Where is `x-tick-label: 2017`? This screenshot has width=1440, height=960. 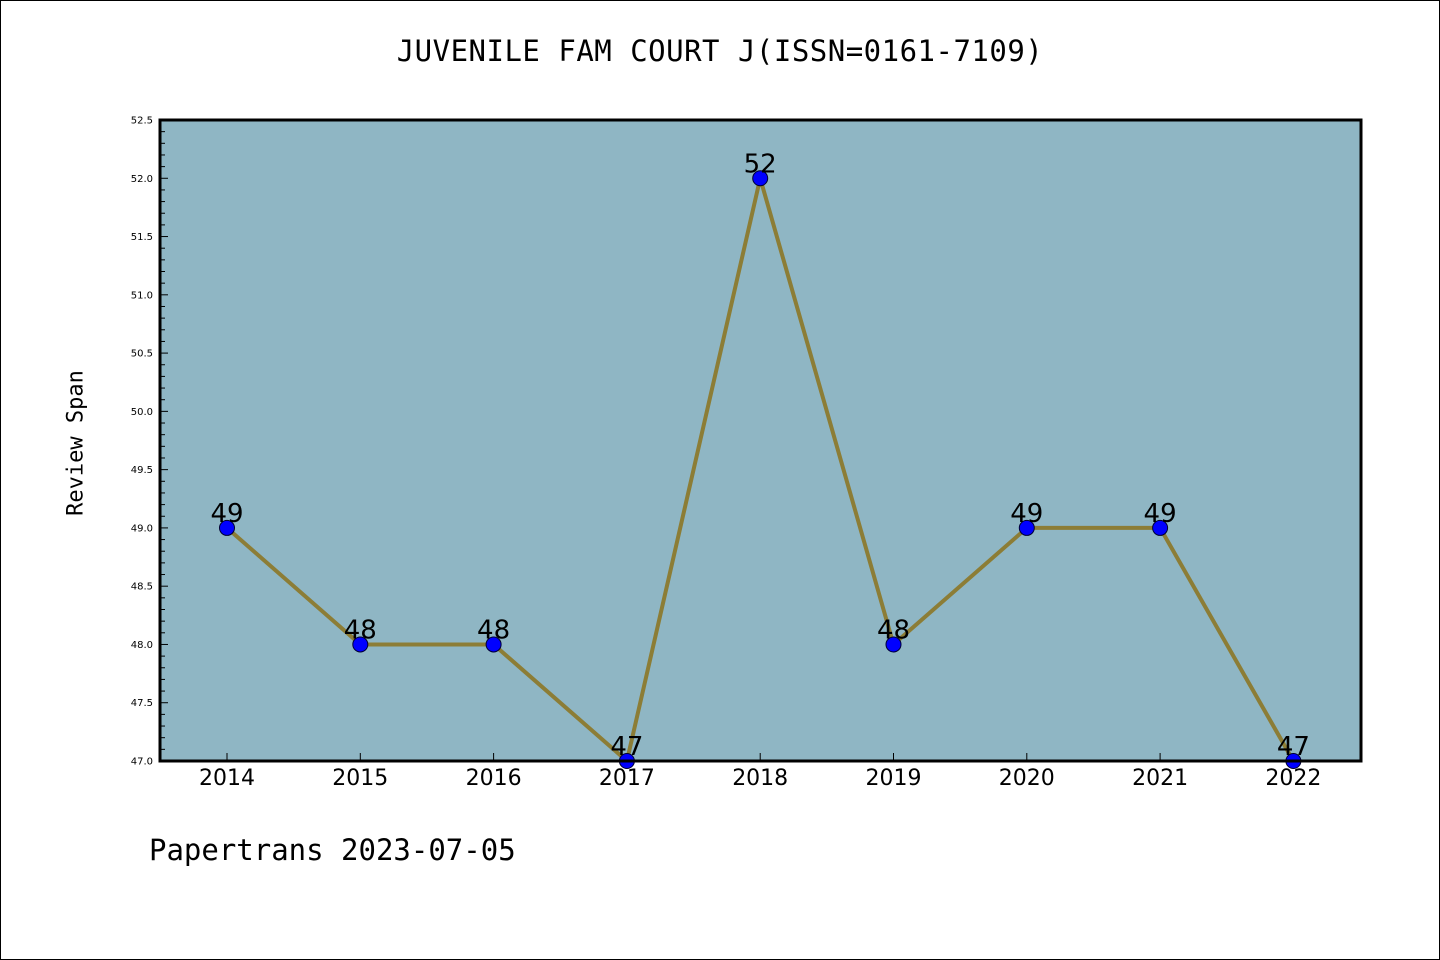
x-tick-label: 2017 is located at coordinates (627, 778).